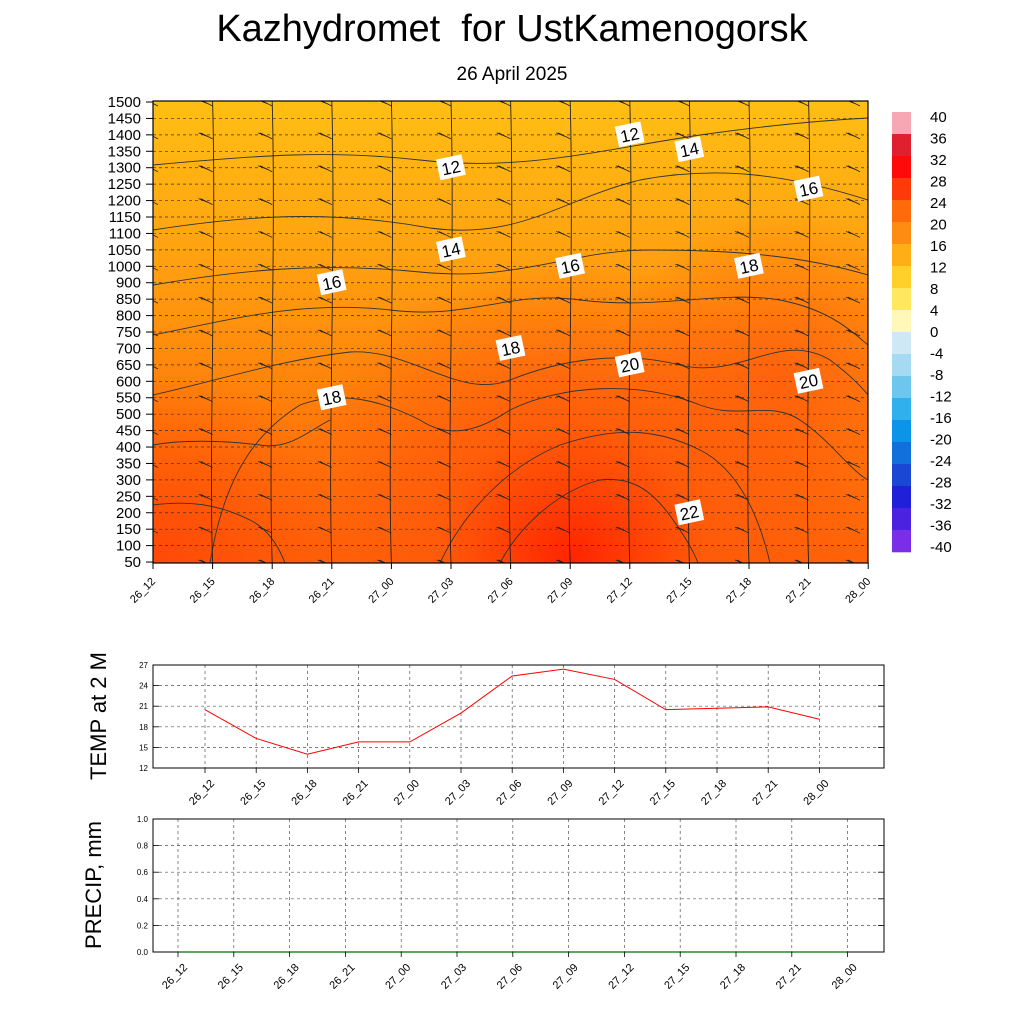  What do you see at coordinates (143, 846) in the screenshot?
I see `chart-y-tick-label: 0.8` at bounding box center [143, 846].